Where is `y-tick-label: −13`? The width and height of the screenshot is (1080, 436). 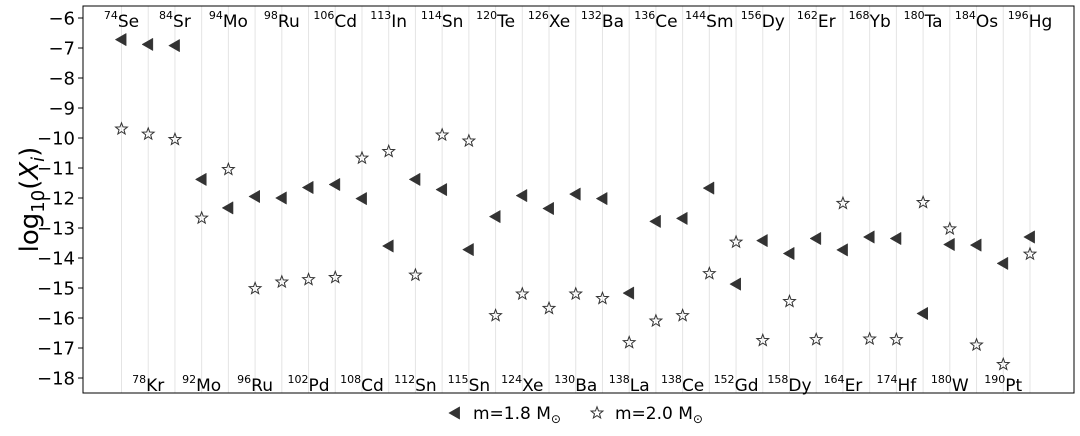 y-tick-label: −13 is located at coordinates (56, 229).